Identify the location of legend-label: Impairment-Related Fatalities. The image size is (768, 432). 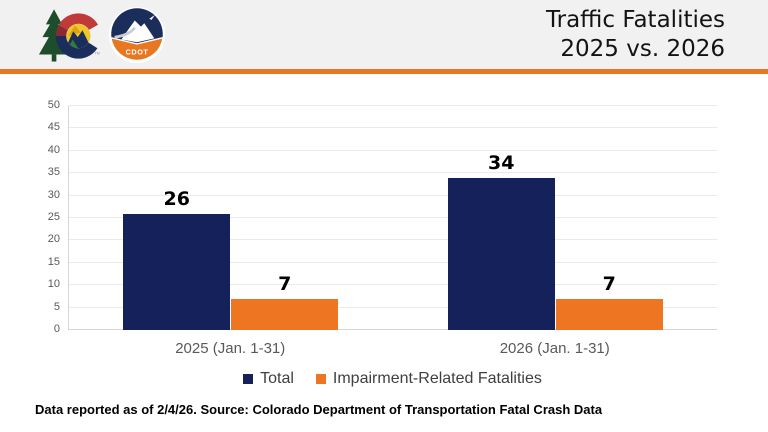
(437, 378).